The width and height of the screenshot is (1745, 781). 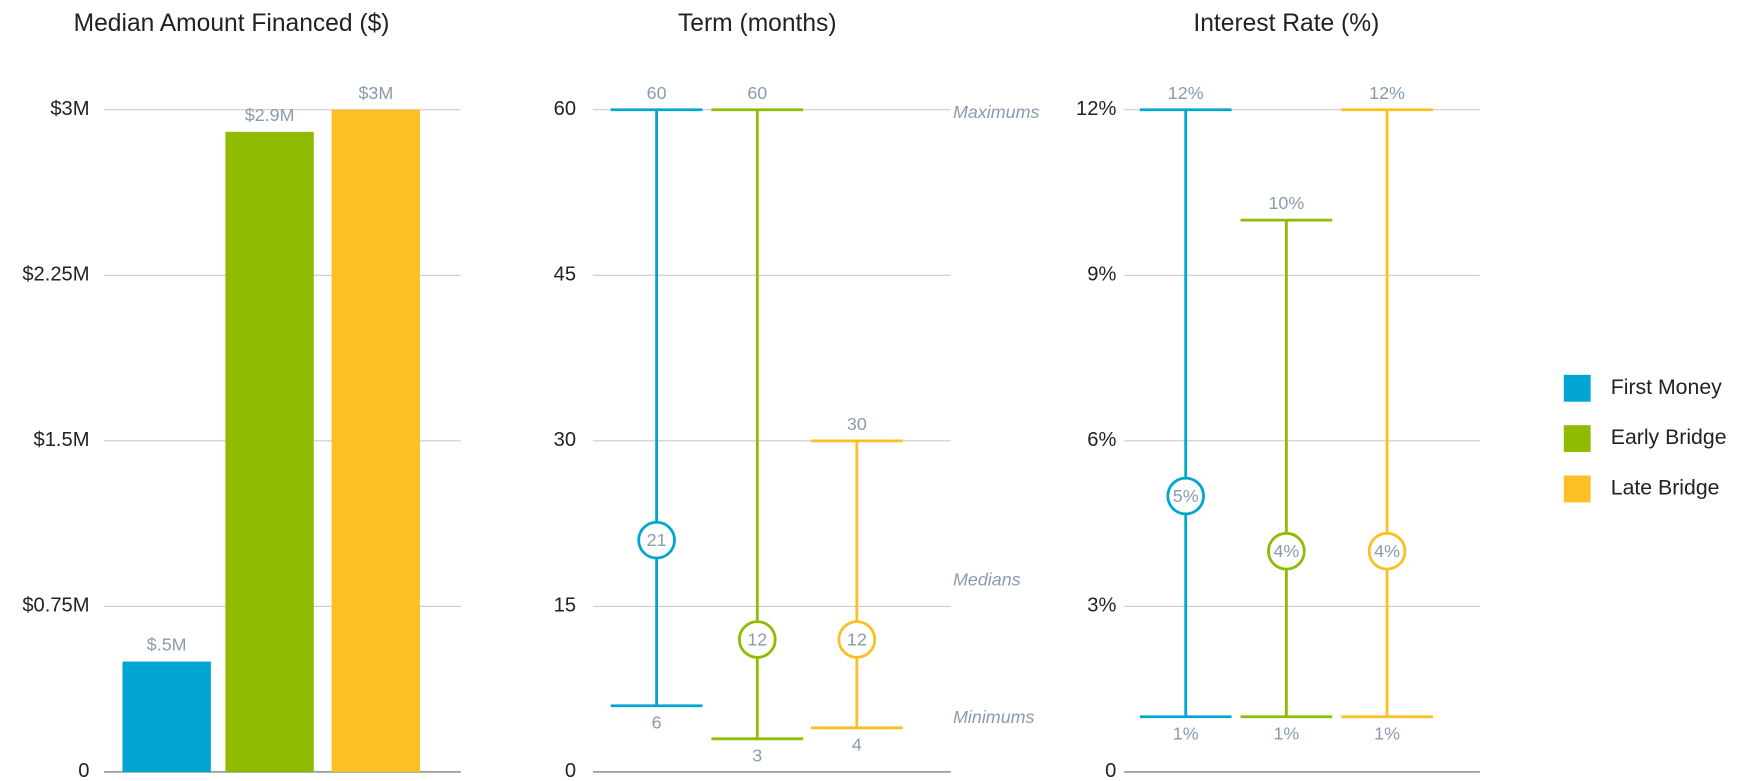 I want to click on max-label: 30, so click(x=857, y=424).